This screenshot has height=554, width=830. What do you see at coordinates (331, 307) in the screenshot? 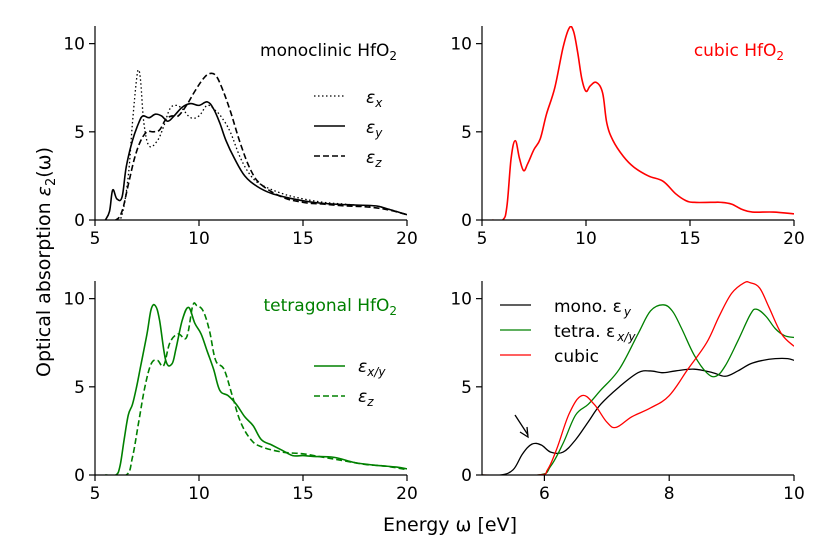
I see `panel-title: tetragonal HfO2` at bounding box center [331, 307].